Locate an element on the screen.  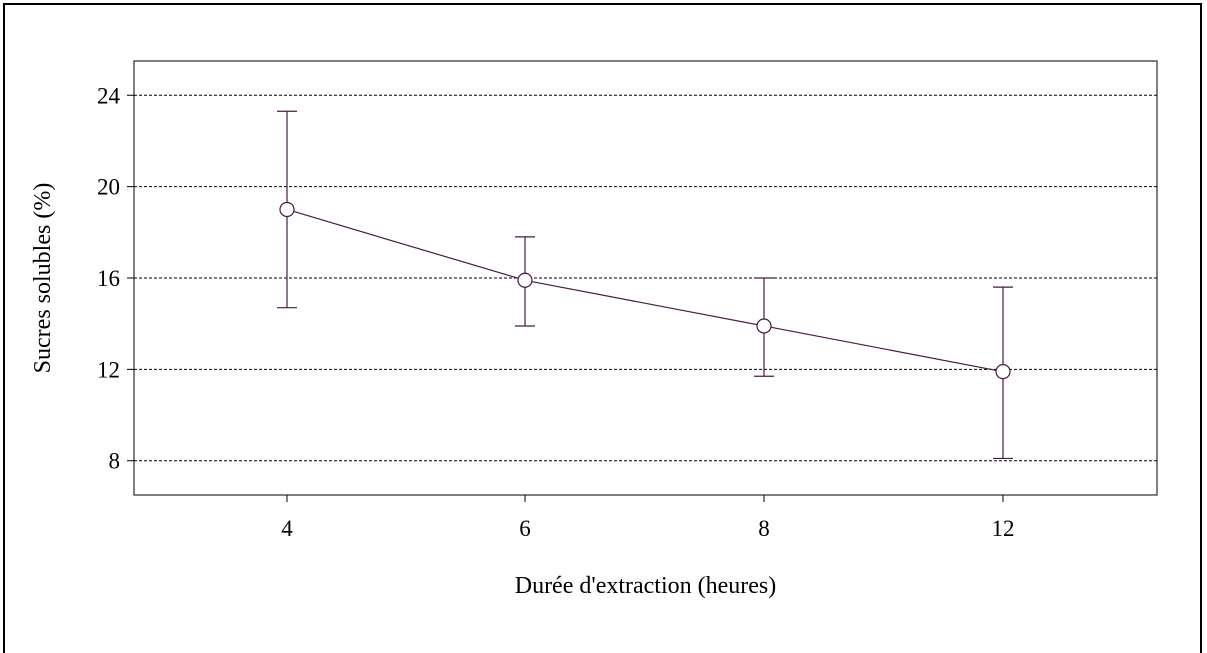
y-axis-title: Sucres solubles (%) is located at coordinates (43, 278).